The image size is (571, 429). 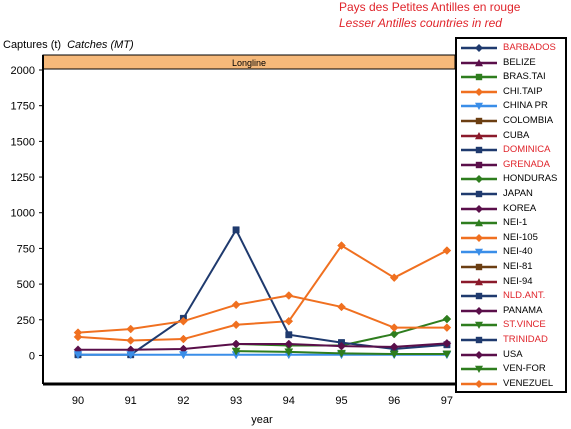 What do you see at coordinates (479, 194) in the screenshot?
I see `legend-marker-japan` at bounding box center [479, 194].